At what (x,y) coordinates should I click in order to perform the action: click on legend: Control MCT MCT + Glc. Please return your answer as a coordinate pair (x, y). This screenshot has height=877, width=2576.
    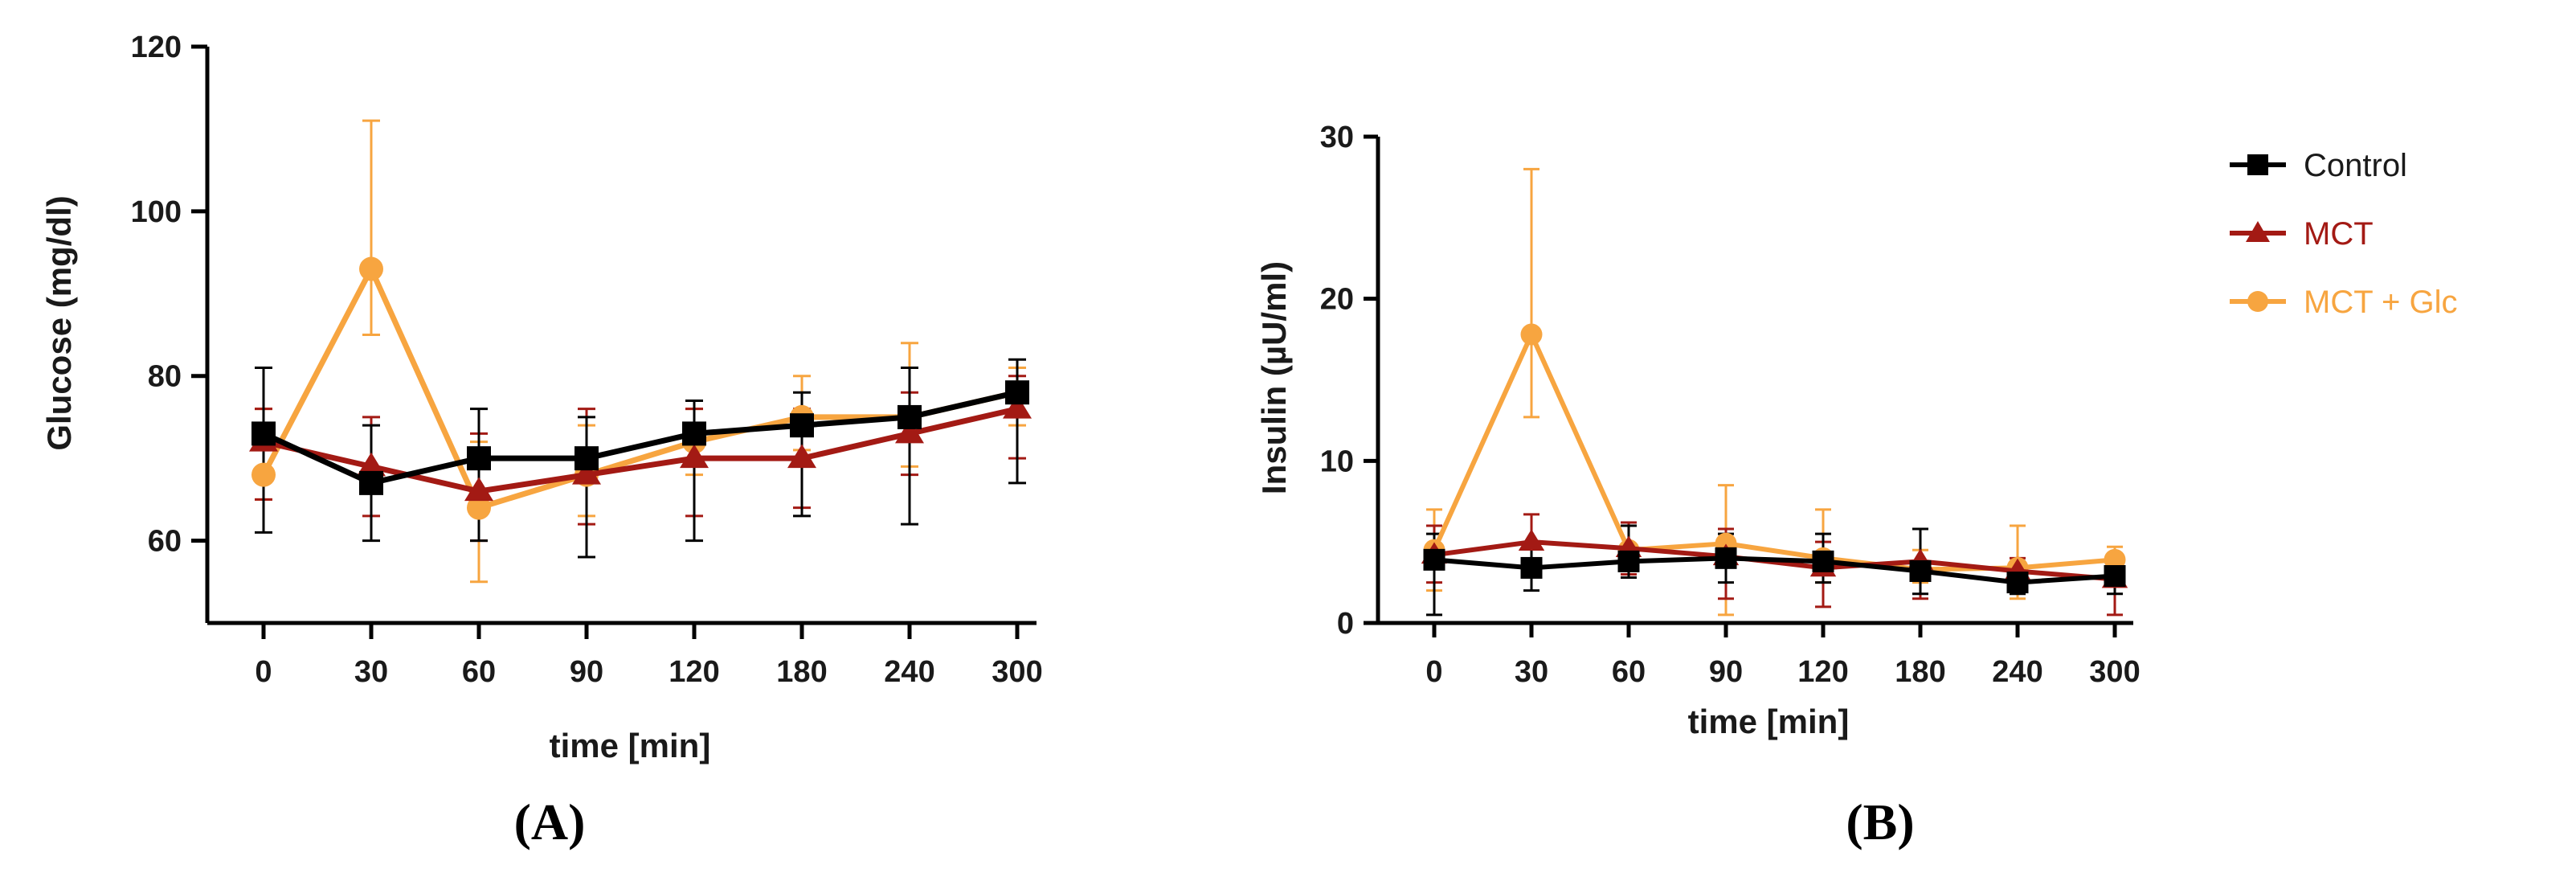
    Looking at the image, I should click on (2344, 234).